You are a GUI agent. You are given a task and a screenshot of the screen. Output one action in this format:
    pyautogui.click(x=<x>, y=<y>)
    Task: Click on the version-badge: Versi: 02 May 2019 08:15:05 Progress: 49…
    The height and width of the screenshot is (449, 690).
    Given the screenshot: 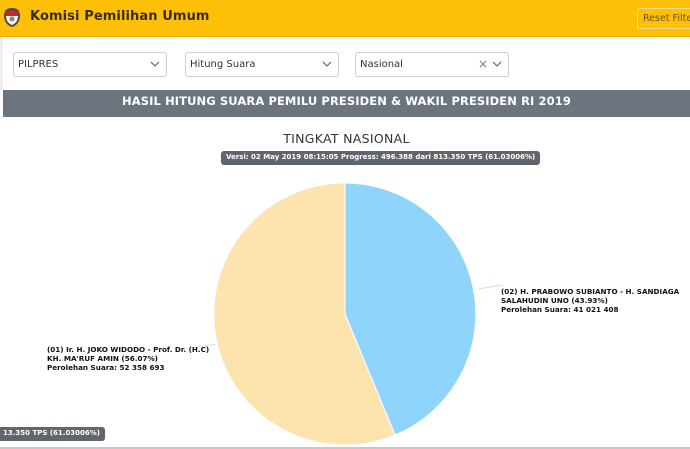 What is the action you would take?
    pyautogui.click(x=381, y=158)
    